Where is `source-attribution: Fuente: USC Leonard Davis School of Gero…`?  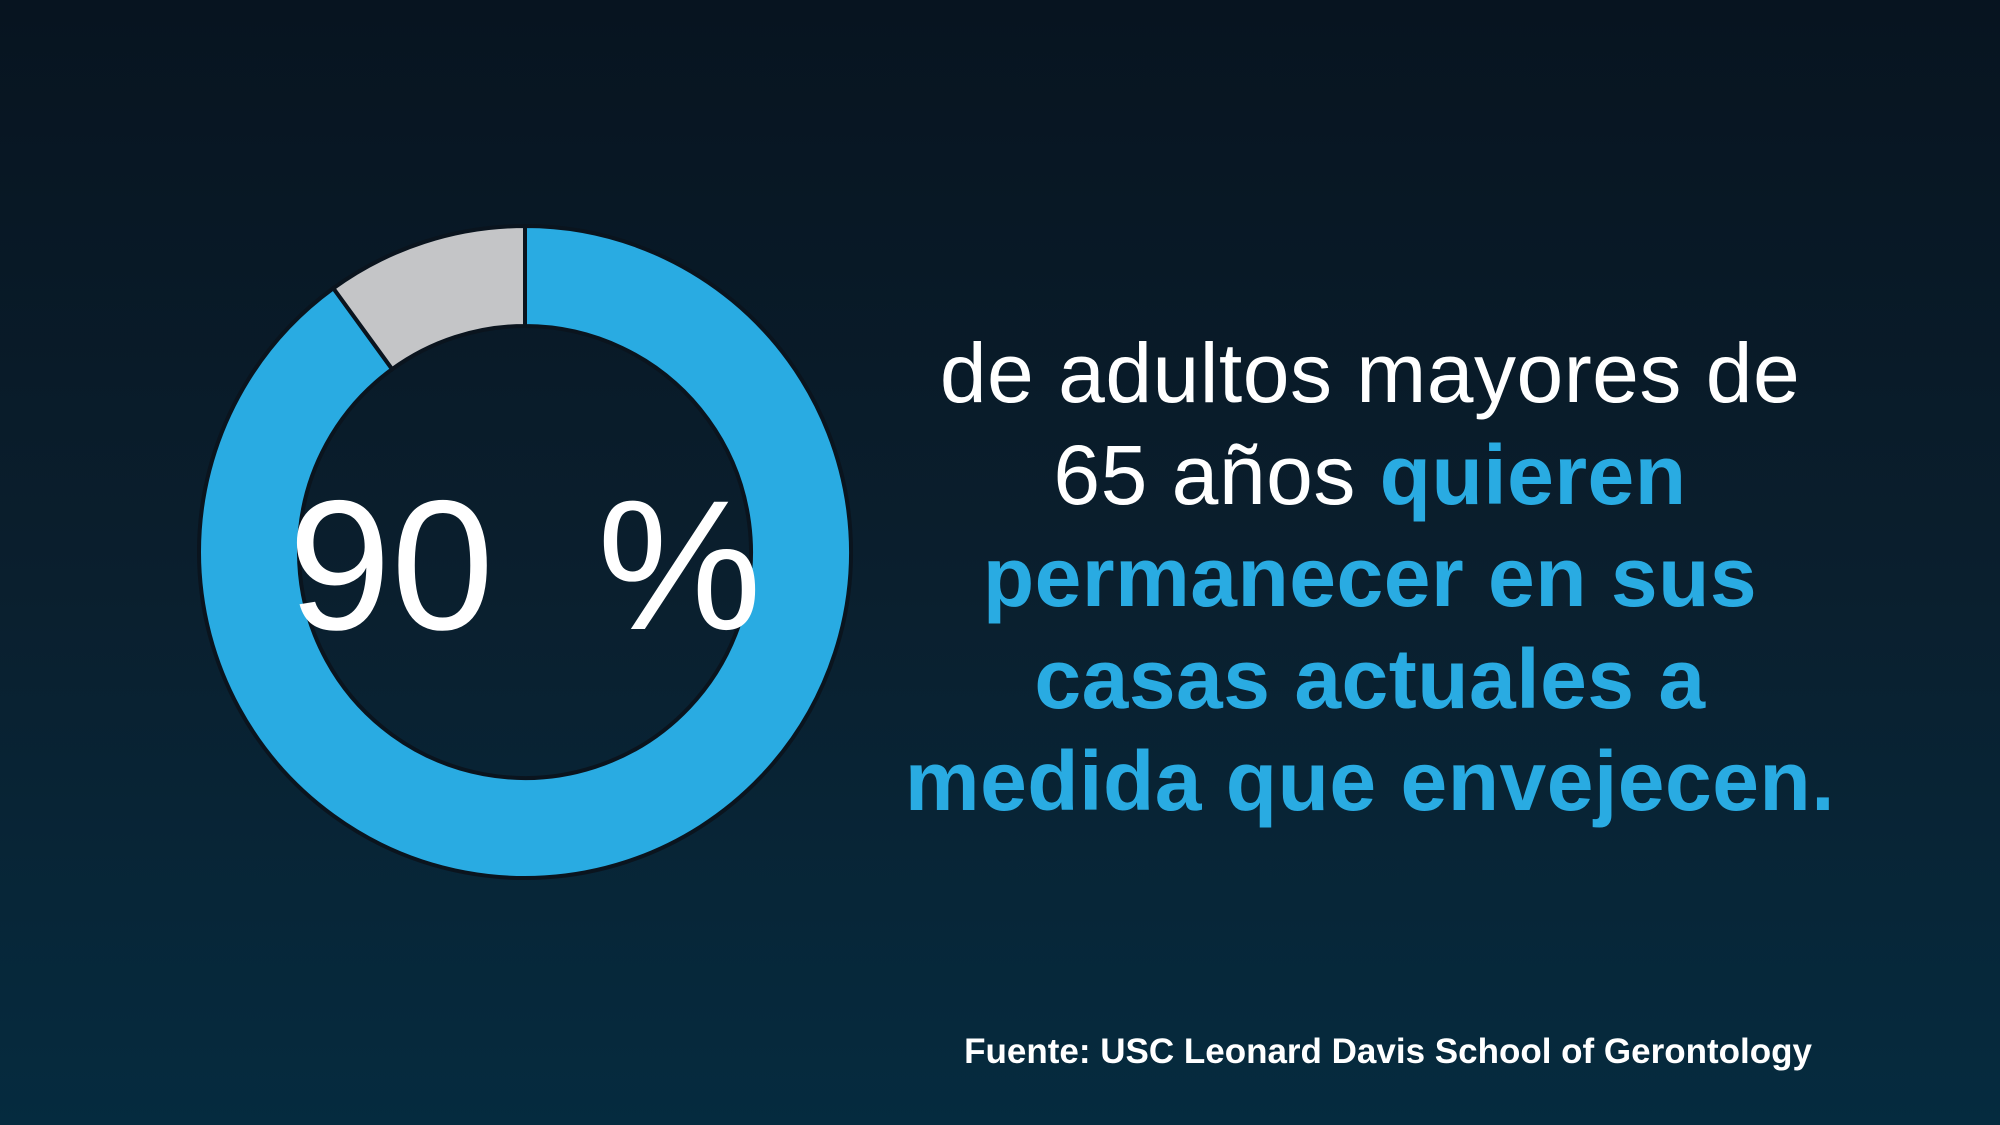
source-attribution: Fuente: USC Leonard Davis School of Gero… is located at coordinates (1388, 1051).